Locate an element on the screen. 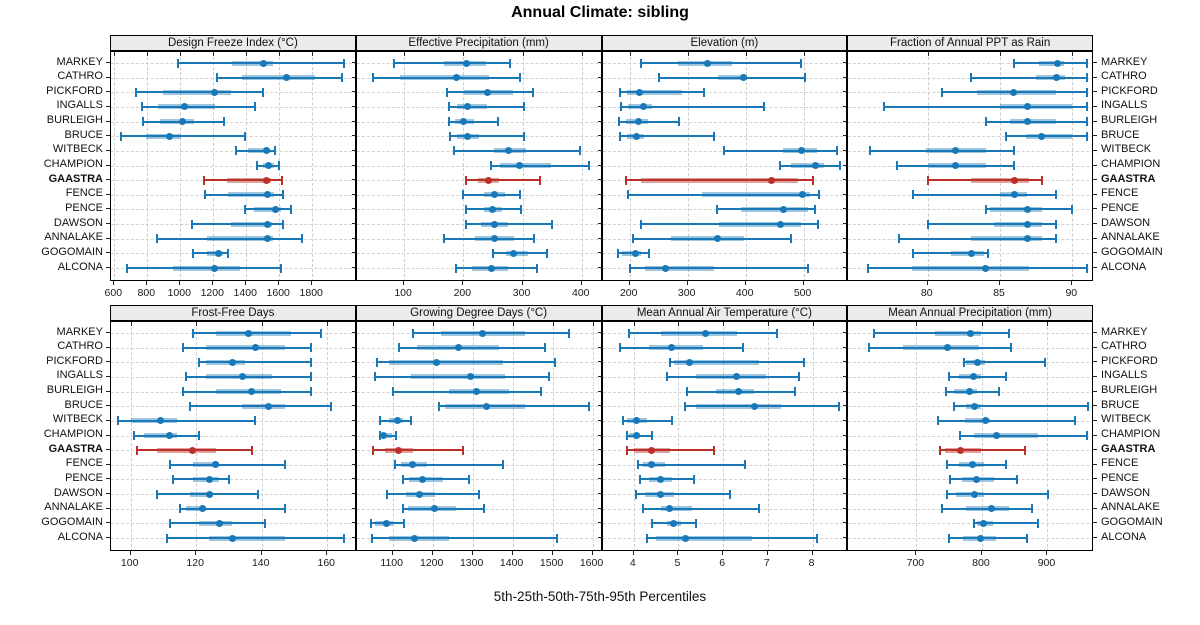 The width and height of the screenshot is (1200, 625). station-label-left: WITBECK is located at coordinates (77, 149).